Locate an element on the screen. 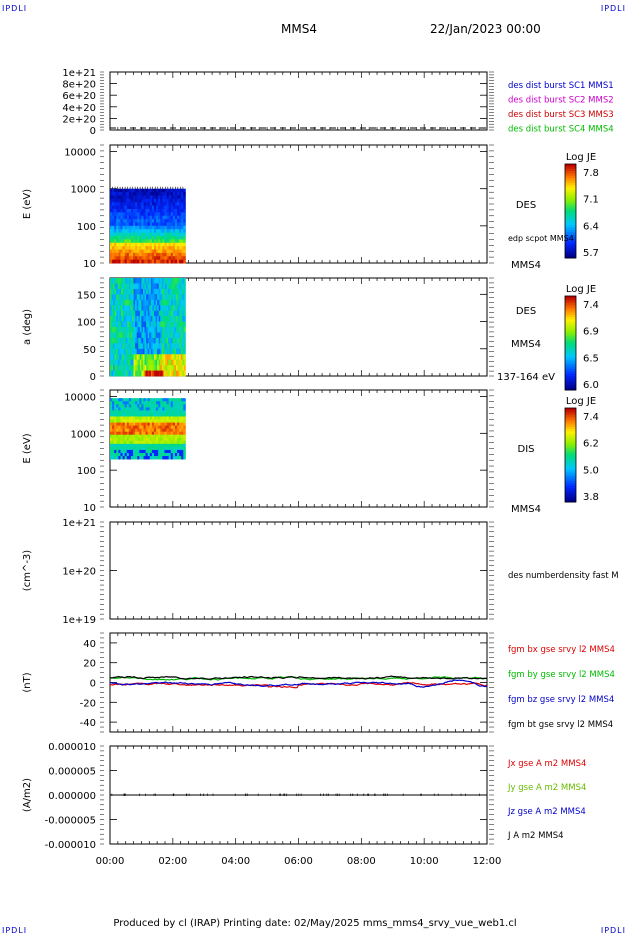 The width and height of the screenshot is (630, 935). side-label: DES is located at coordinates (526, 205).